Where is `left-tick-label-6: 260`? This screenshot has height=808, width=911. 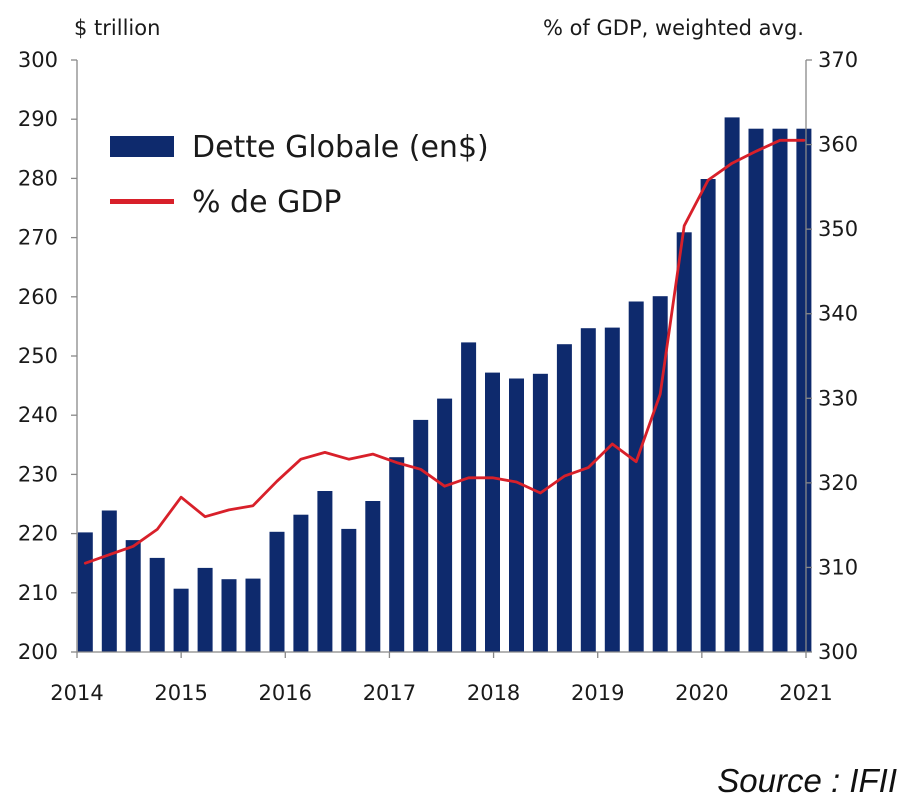 left-tick-label-6: 260 is located at coordinates (38, 297).